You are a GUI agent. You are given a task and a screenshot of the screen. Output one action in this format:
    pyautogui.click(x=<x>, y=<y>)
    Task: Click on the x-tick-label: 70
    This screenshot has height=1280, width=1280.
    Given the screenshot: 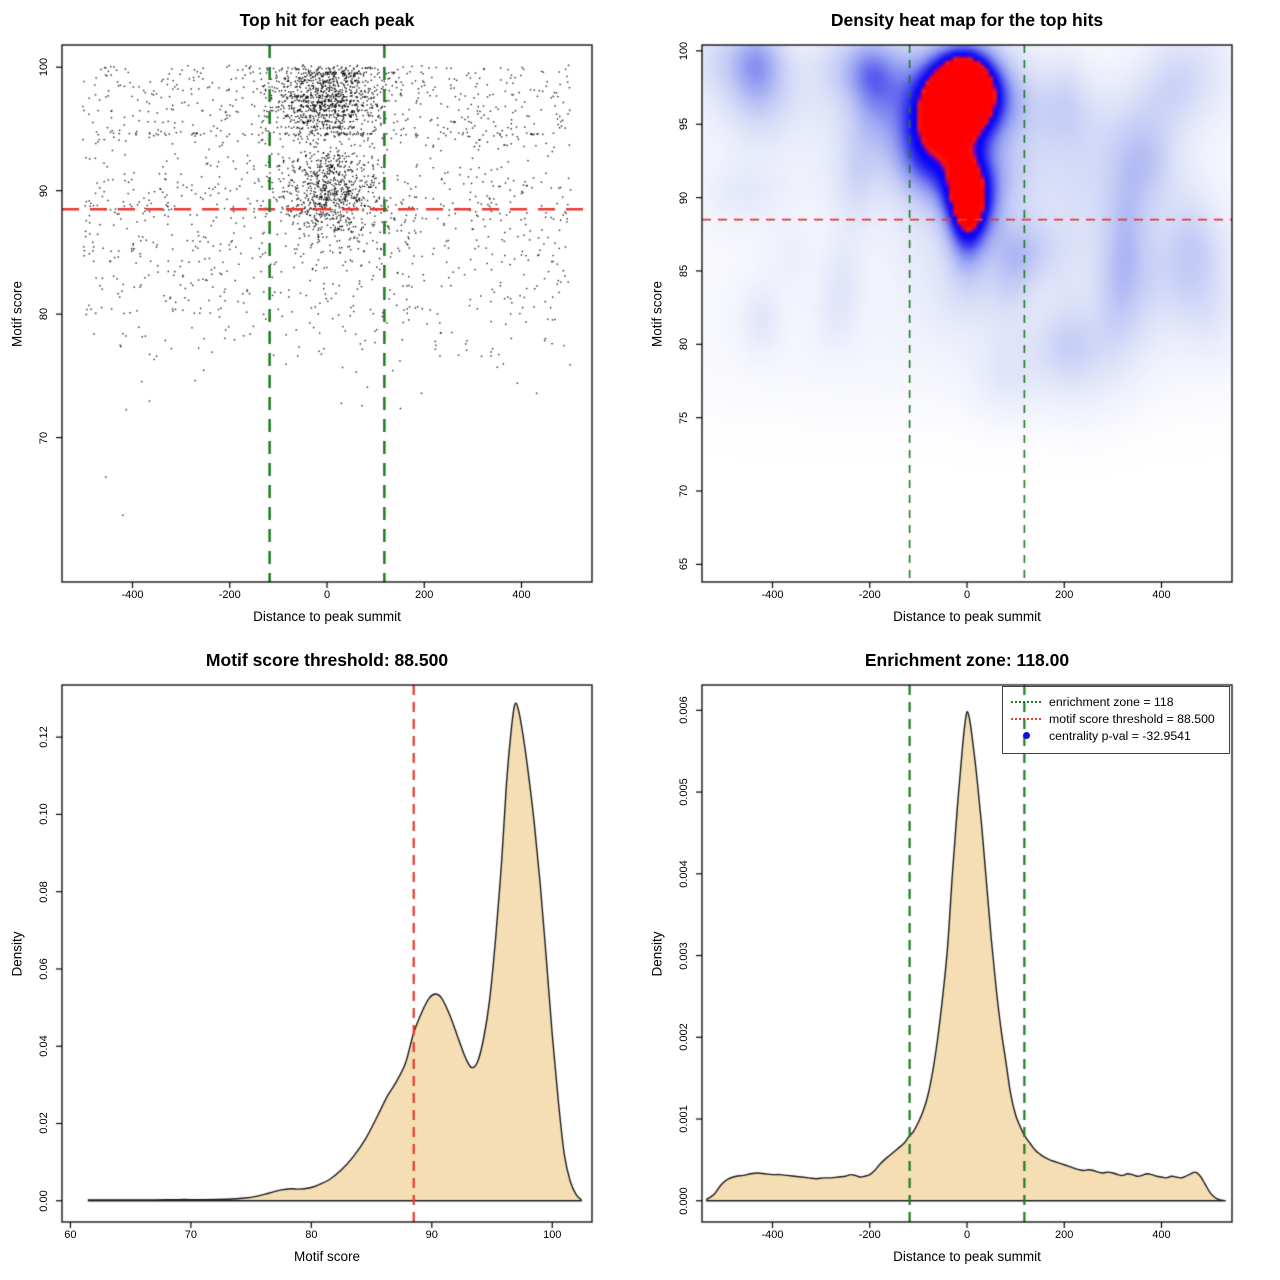 What is the action you would take?
    pyautogui.click(x=190, y=1235)
    